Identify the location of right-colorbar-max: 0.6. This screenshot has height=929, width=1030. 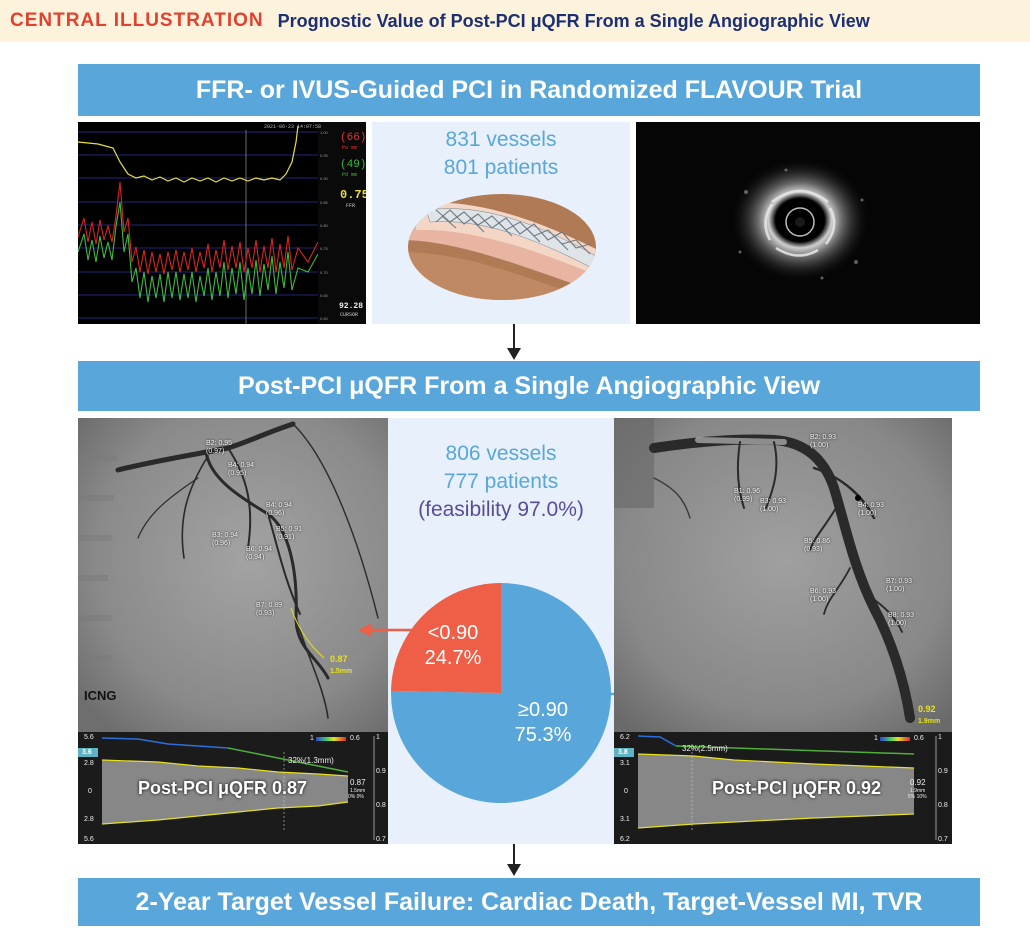
(919, 738).